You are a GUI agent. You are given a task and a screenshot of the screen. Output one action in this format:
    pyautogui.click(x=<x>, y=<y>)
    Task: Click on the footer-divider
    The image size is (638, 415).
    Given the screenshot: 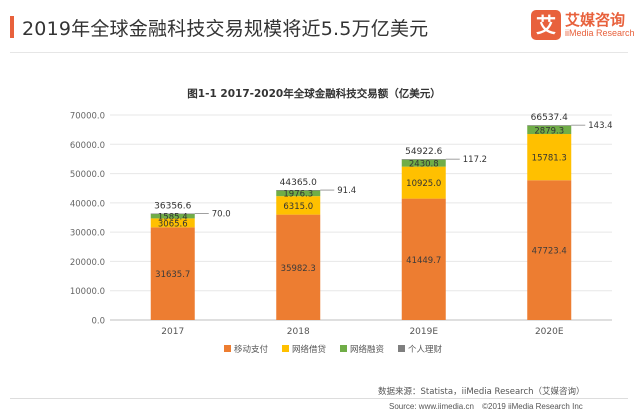 What is the action you would take?
    pyautogui.click(x=319, y=398)
    